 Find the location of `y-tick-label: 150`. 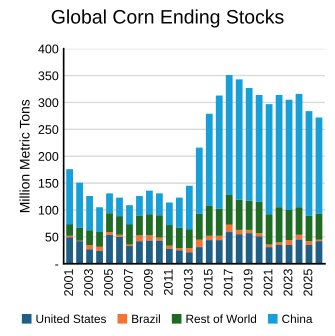

y-tick-label: 150 is located at coordinates (48, 183).